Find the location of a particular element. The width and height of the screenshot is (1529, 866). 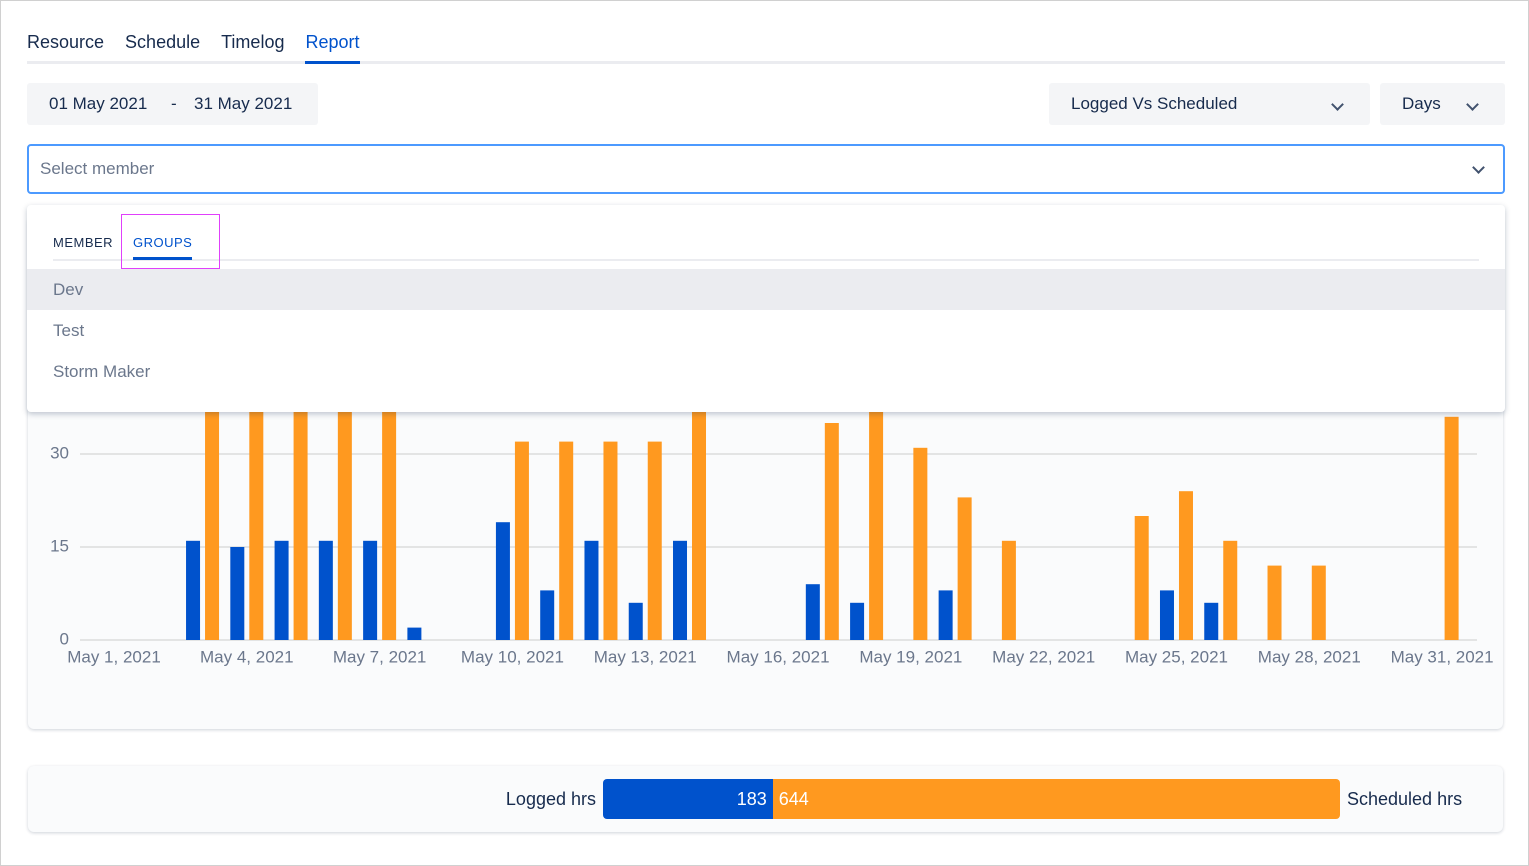

dropdown-tab: GROUPS is located at coordinates (163, 247).